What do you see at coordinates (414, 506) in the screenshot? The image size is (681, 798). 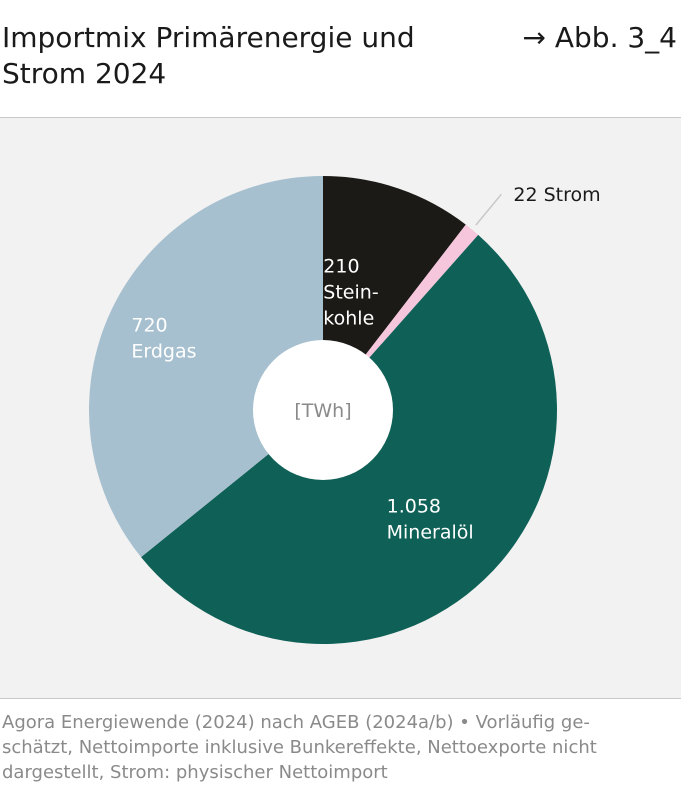 I see `slice-value-mineral-l: 1.058` at bounding box center [414, 506].